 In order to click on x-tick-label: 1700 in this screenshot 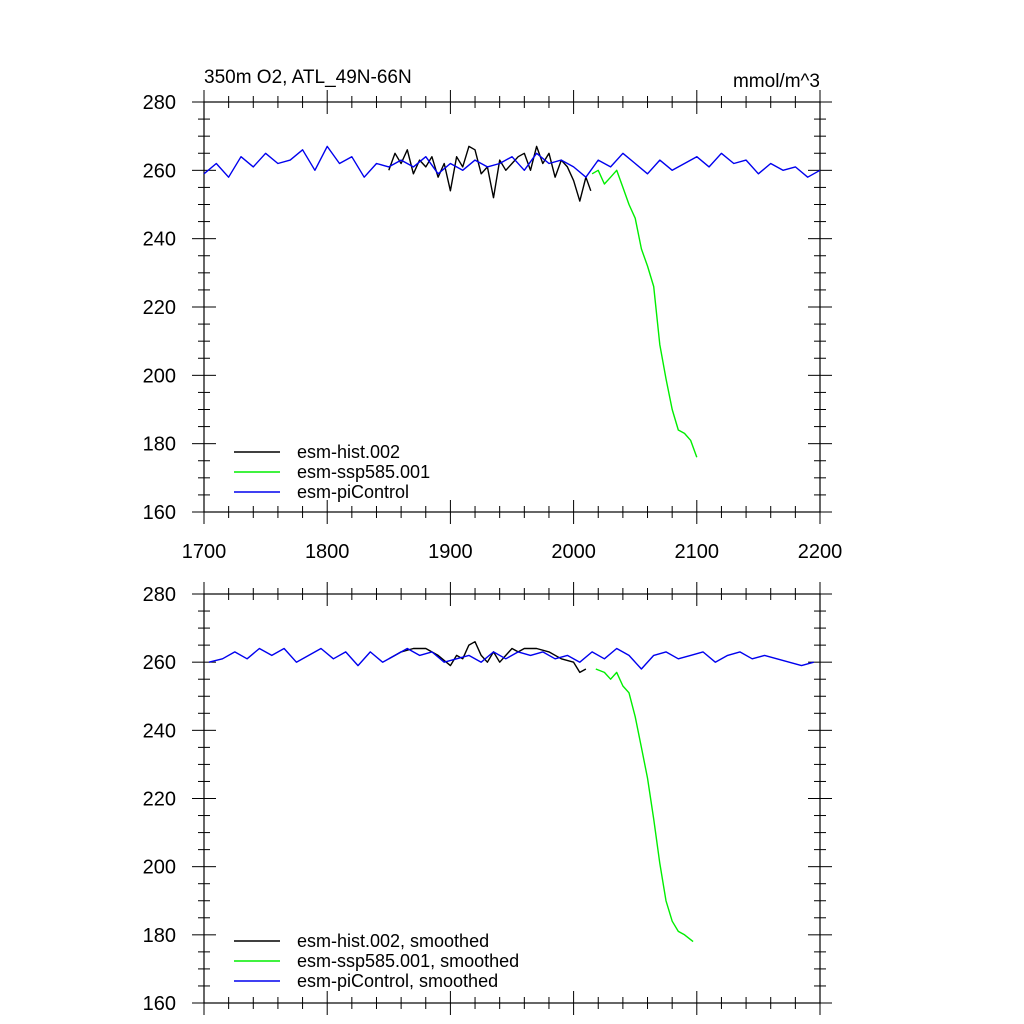, I will do `click(204, 552)`.